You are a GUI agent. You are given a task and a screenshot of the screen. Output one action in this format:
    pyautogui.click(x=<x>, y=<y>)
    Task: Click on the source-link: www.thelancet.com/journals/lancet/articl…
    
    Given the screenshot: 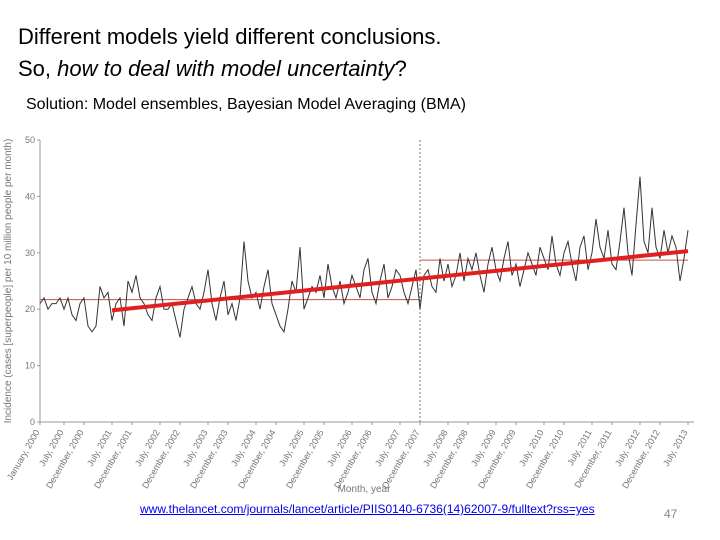 What is the action you would take?
    pyautogui.click(x=367, y=509)
    